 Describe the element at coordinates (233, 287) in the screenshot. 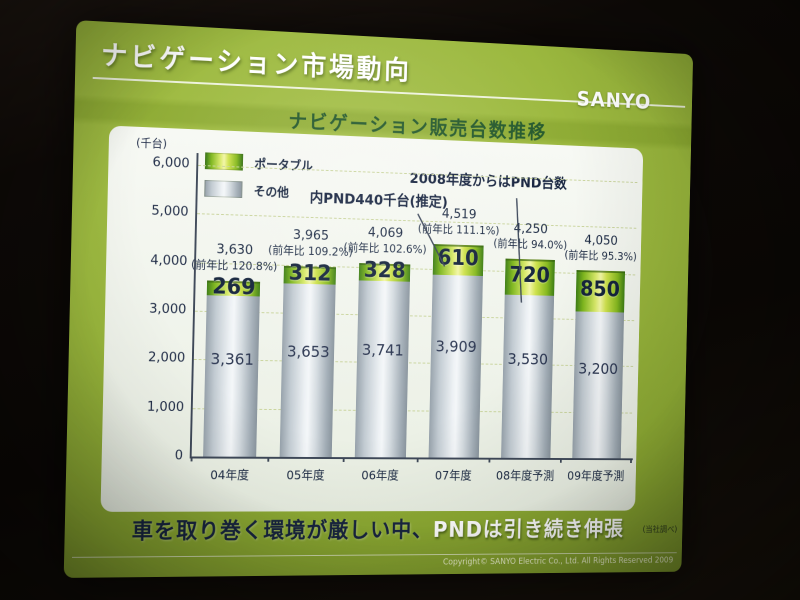

I see `bar-portable-value: 269` at that location.